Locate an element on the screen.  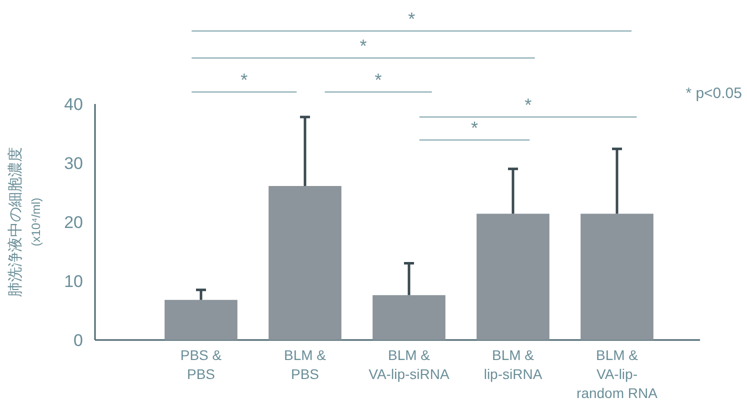
y-tick-label: 30 is located at coordinates (73, 163).